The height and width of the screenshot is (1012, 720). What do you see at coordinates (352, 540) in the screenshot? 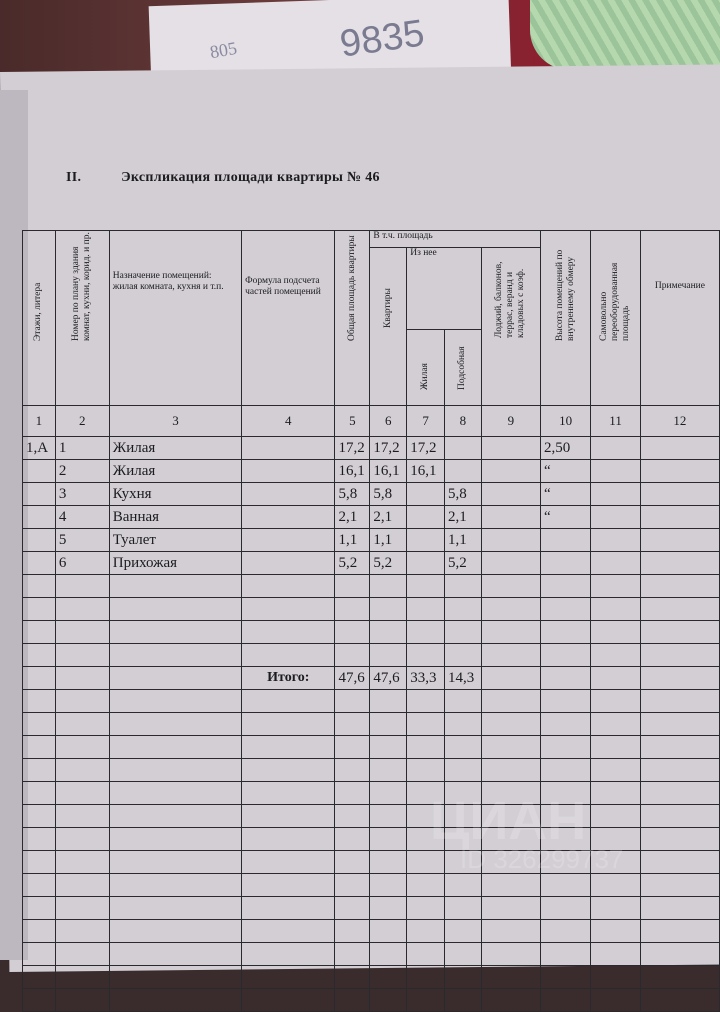
I see `table-cell: 1,1` at bounding box center [352, 540].